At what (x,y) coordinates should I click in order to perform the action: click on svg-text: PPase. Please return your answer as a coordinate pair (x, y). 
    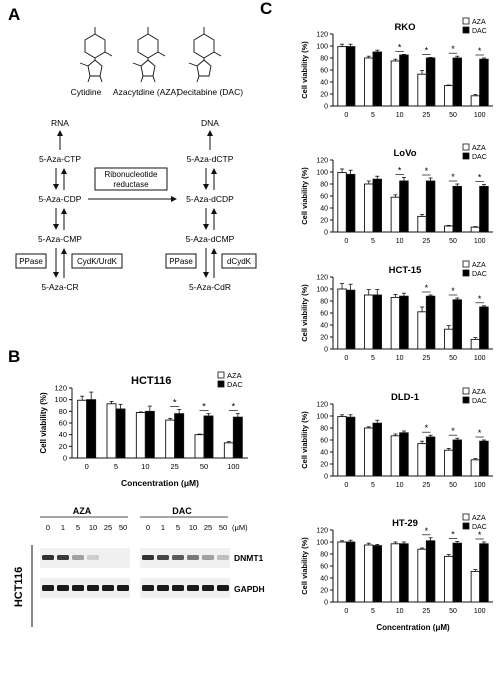
    Looking at the image, I should click on (31, 261).